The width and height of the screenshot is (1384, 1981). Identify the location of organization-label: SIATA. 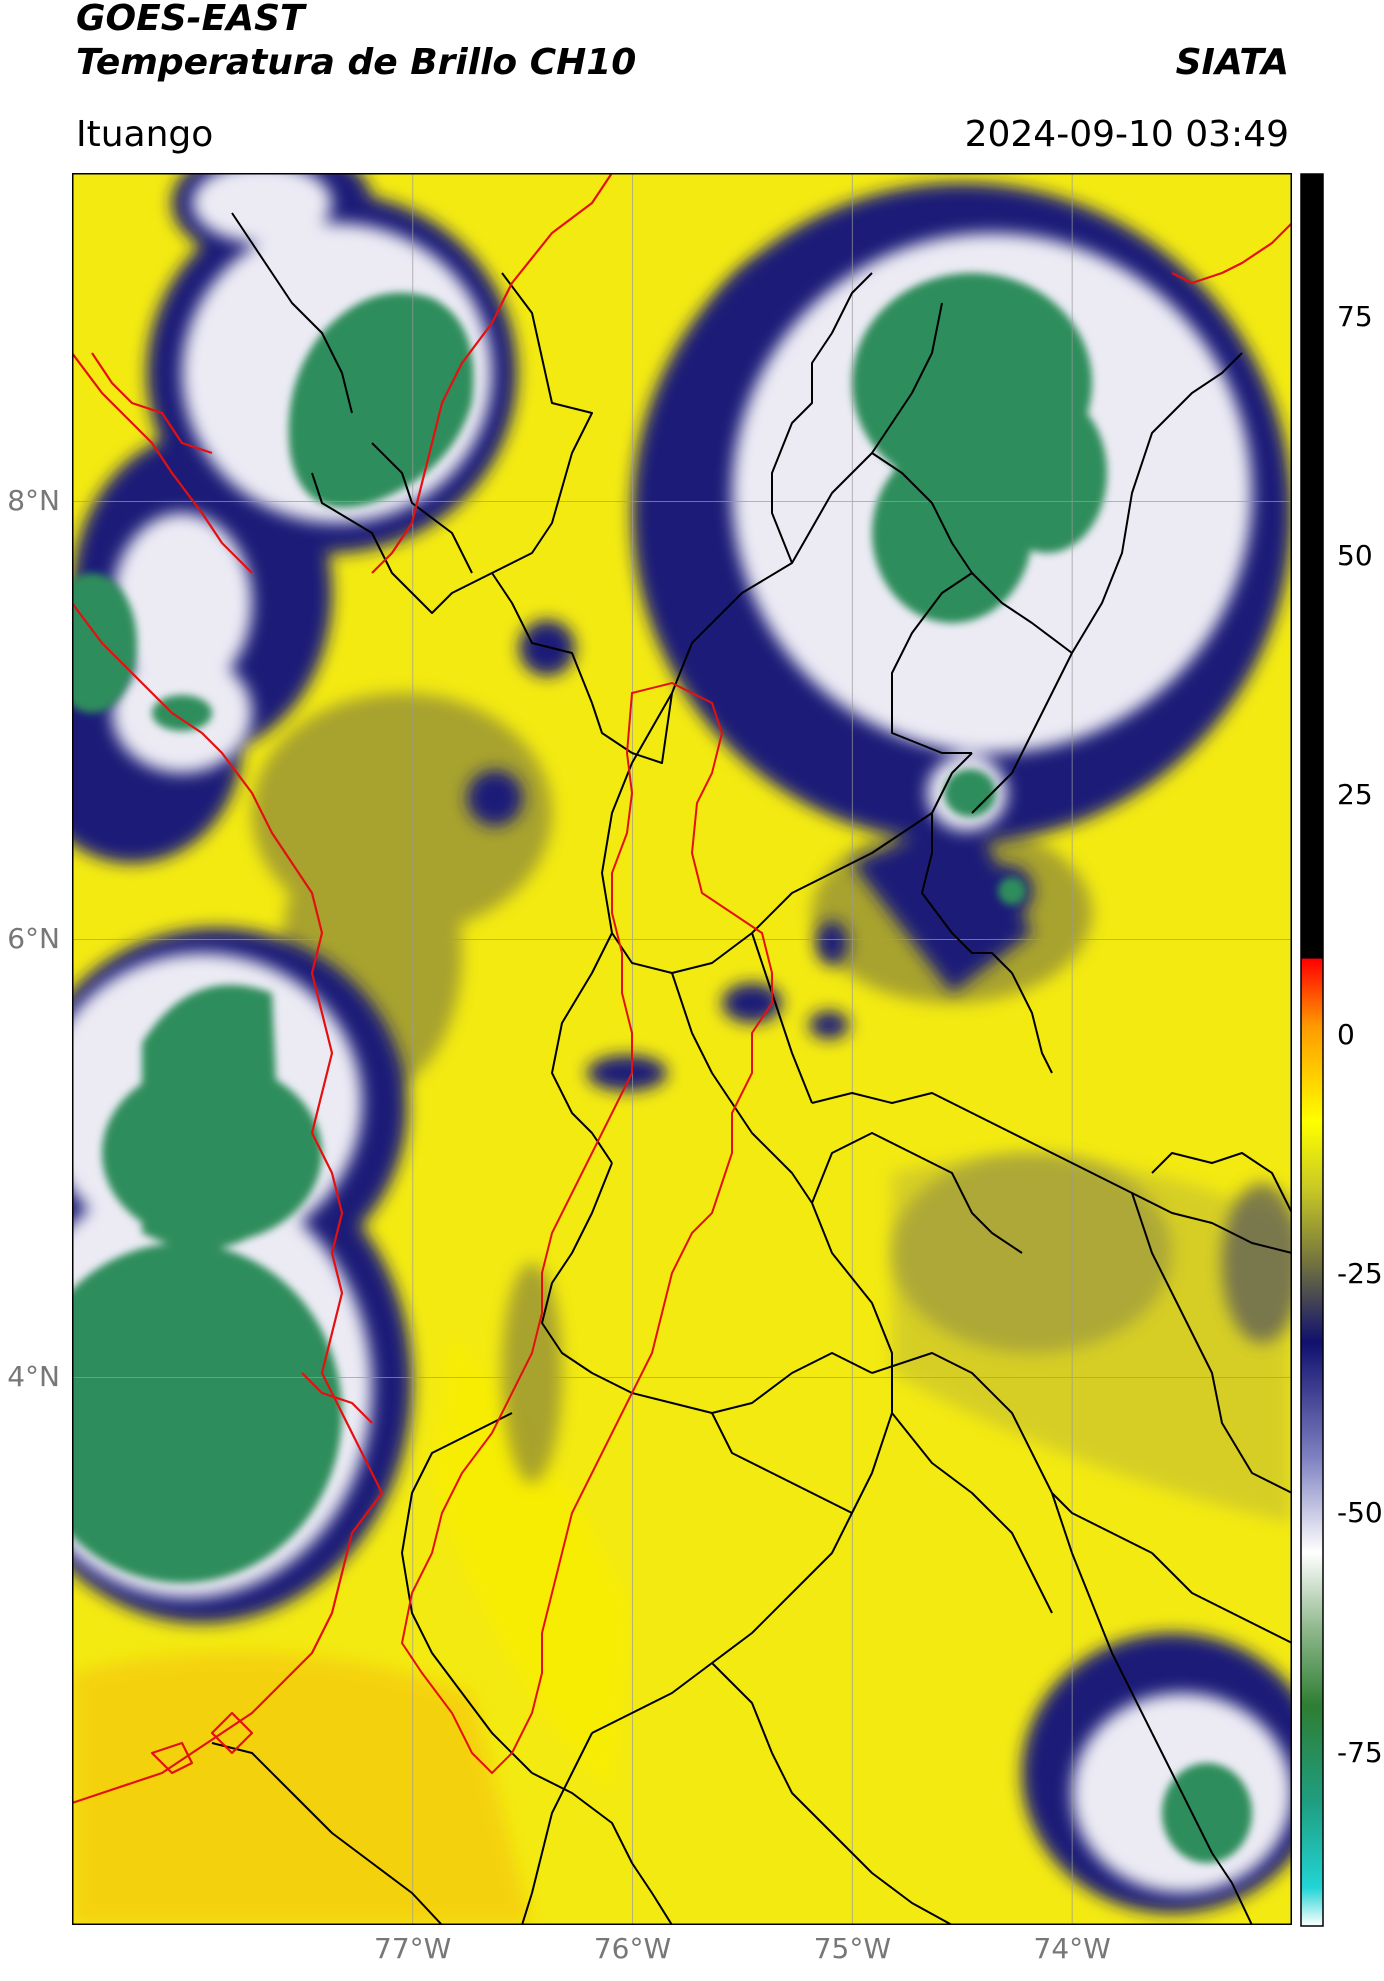
(1232, 62).